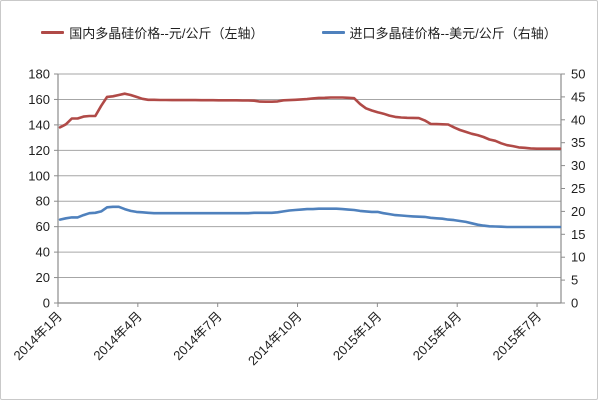  Describe the element at coordinates (197, 336) in the screenshot. I see `x-axis-tick-label: 2014年7月` at that location.